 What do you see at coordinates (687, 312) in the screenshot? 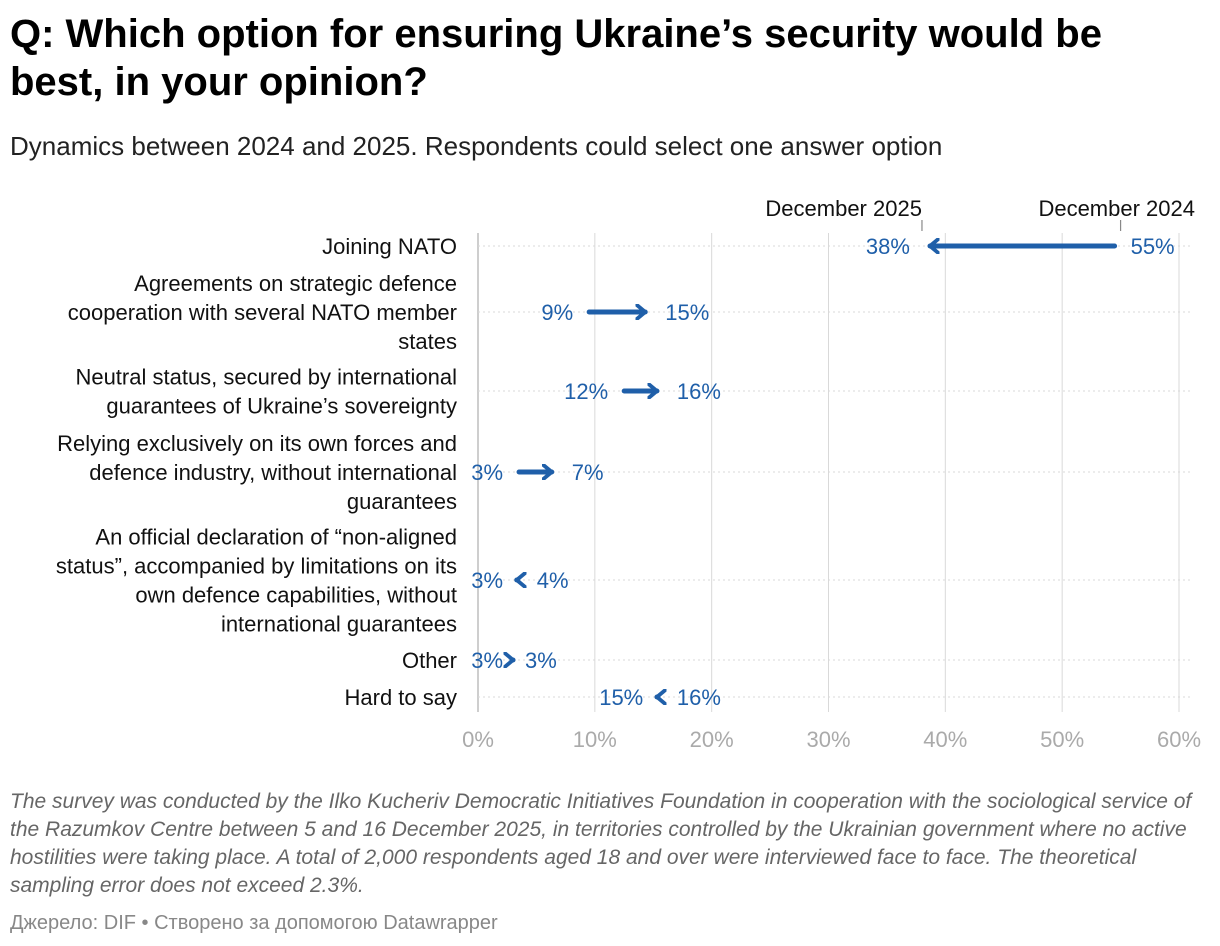
I see `value-label-2025: 15%` at bounding box center [687, 312].